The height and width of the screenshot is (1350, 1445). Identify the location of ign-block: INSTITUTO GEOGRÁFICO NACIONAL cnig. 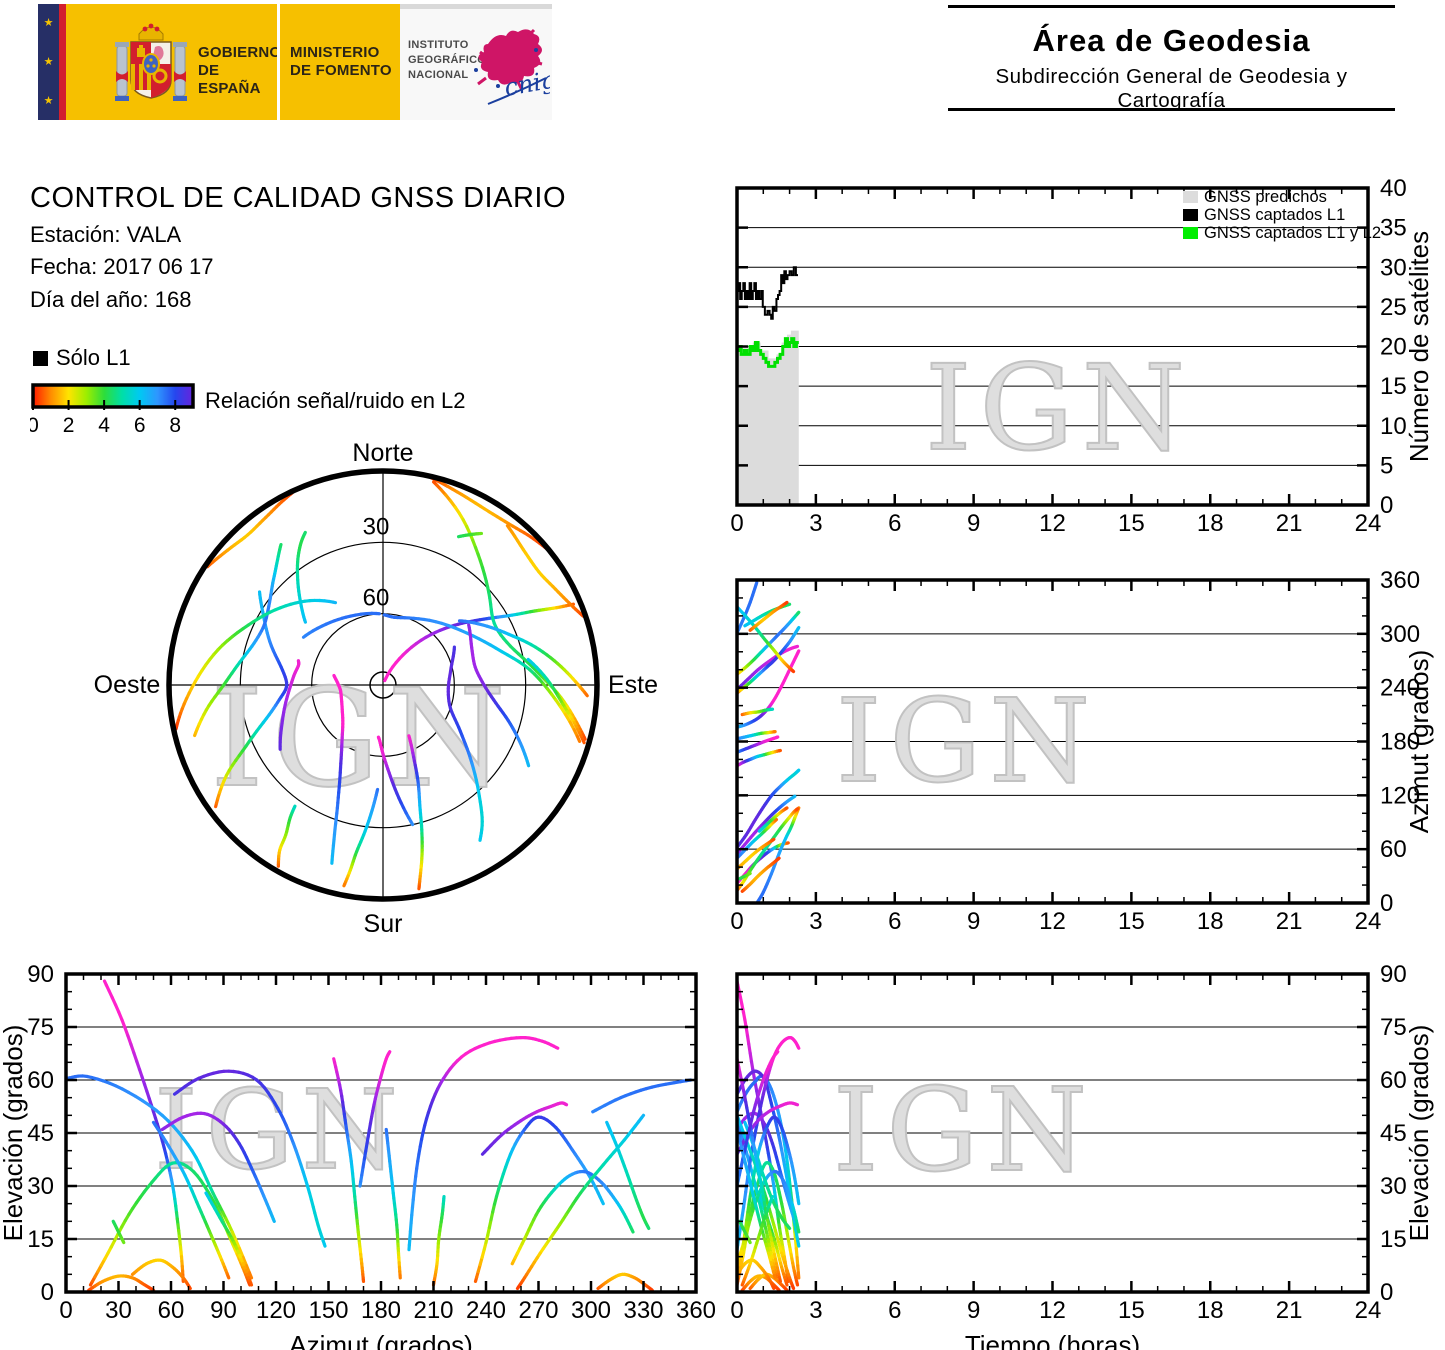
(476, 62).